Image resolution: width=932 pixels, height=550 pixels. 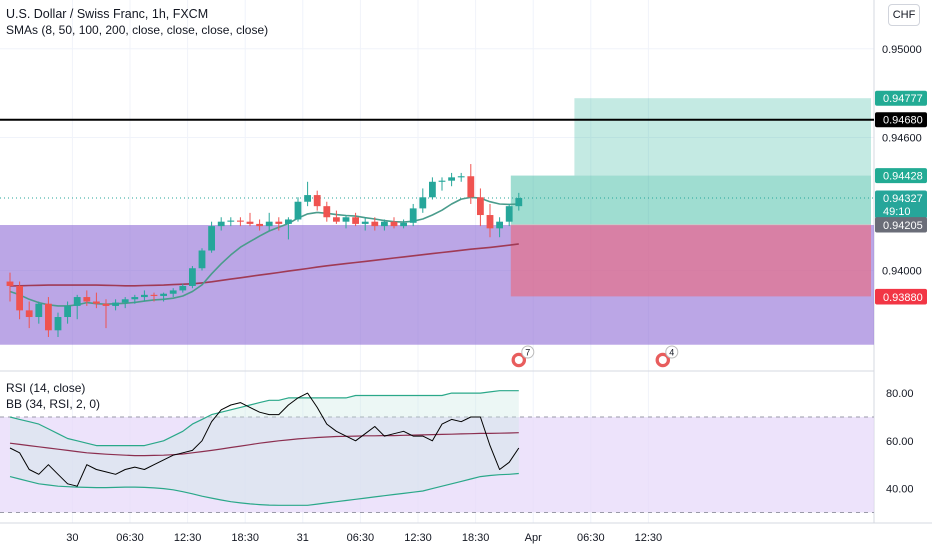 What do you see at coordinates (303, 538) in the screenshot?
I see `time-tick-label: 31` at bounding box center [303, 538].